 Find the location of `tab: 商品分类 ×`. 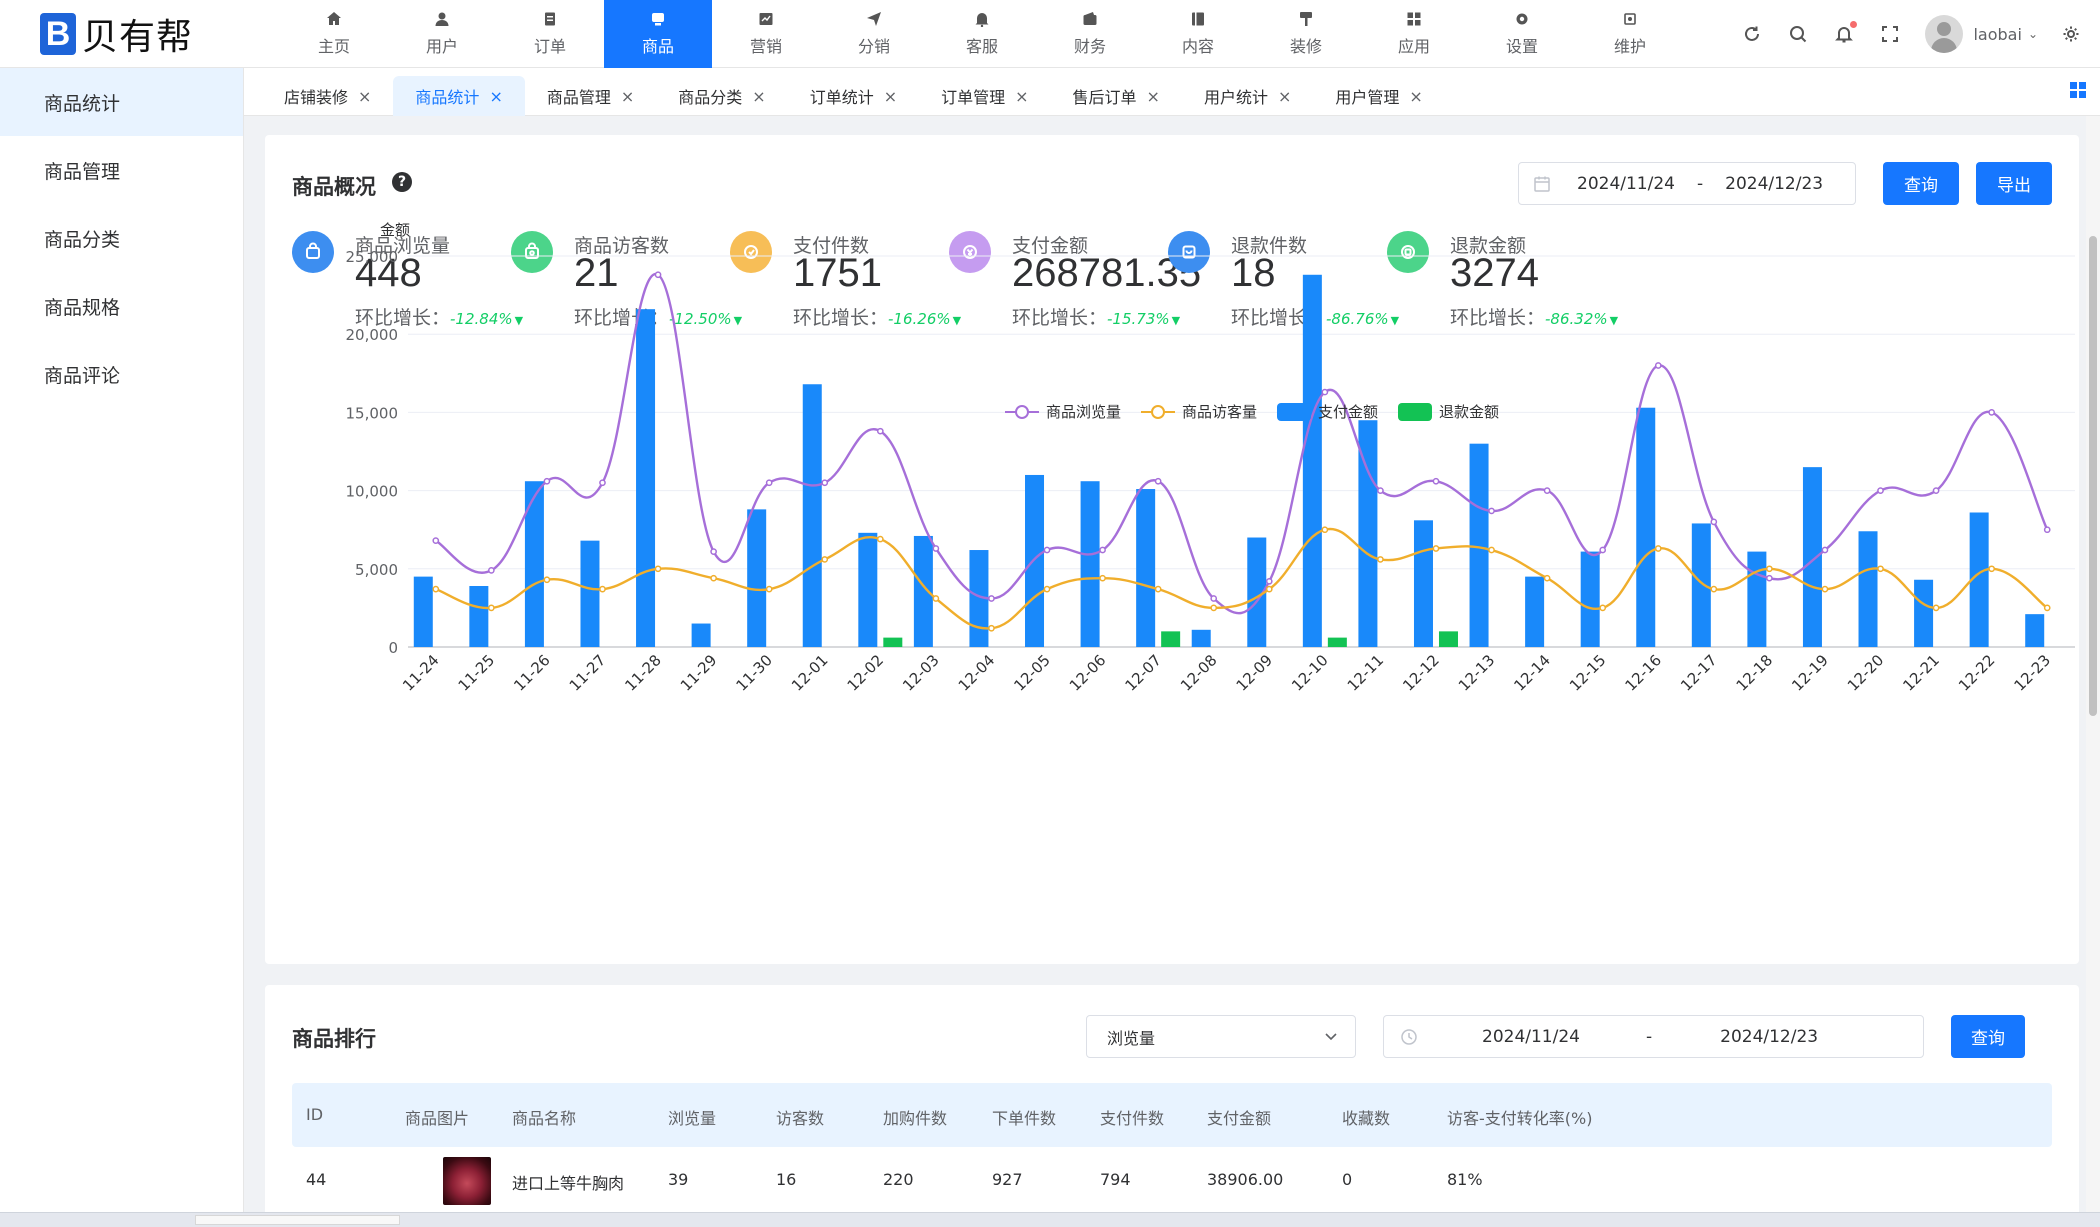

tab: 商品分类 × is located at coordinates (721, 96).